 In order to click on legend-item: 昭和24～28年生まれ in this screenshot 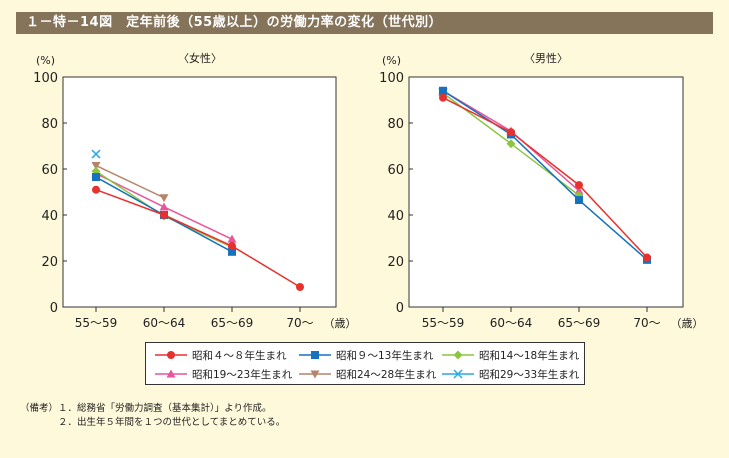, I will do `click(367, 374)`.